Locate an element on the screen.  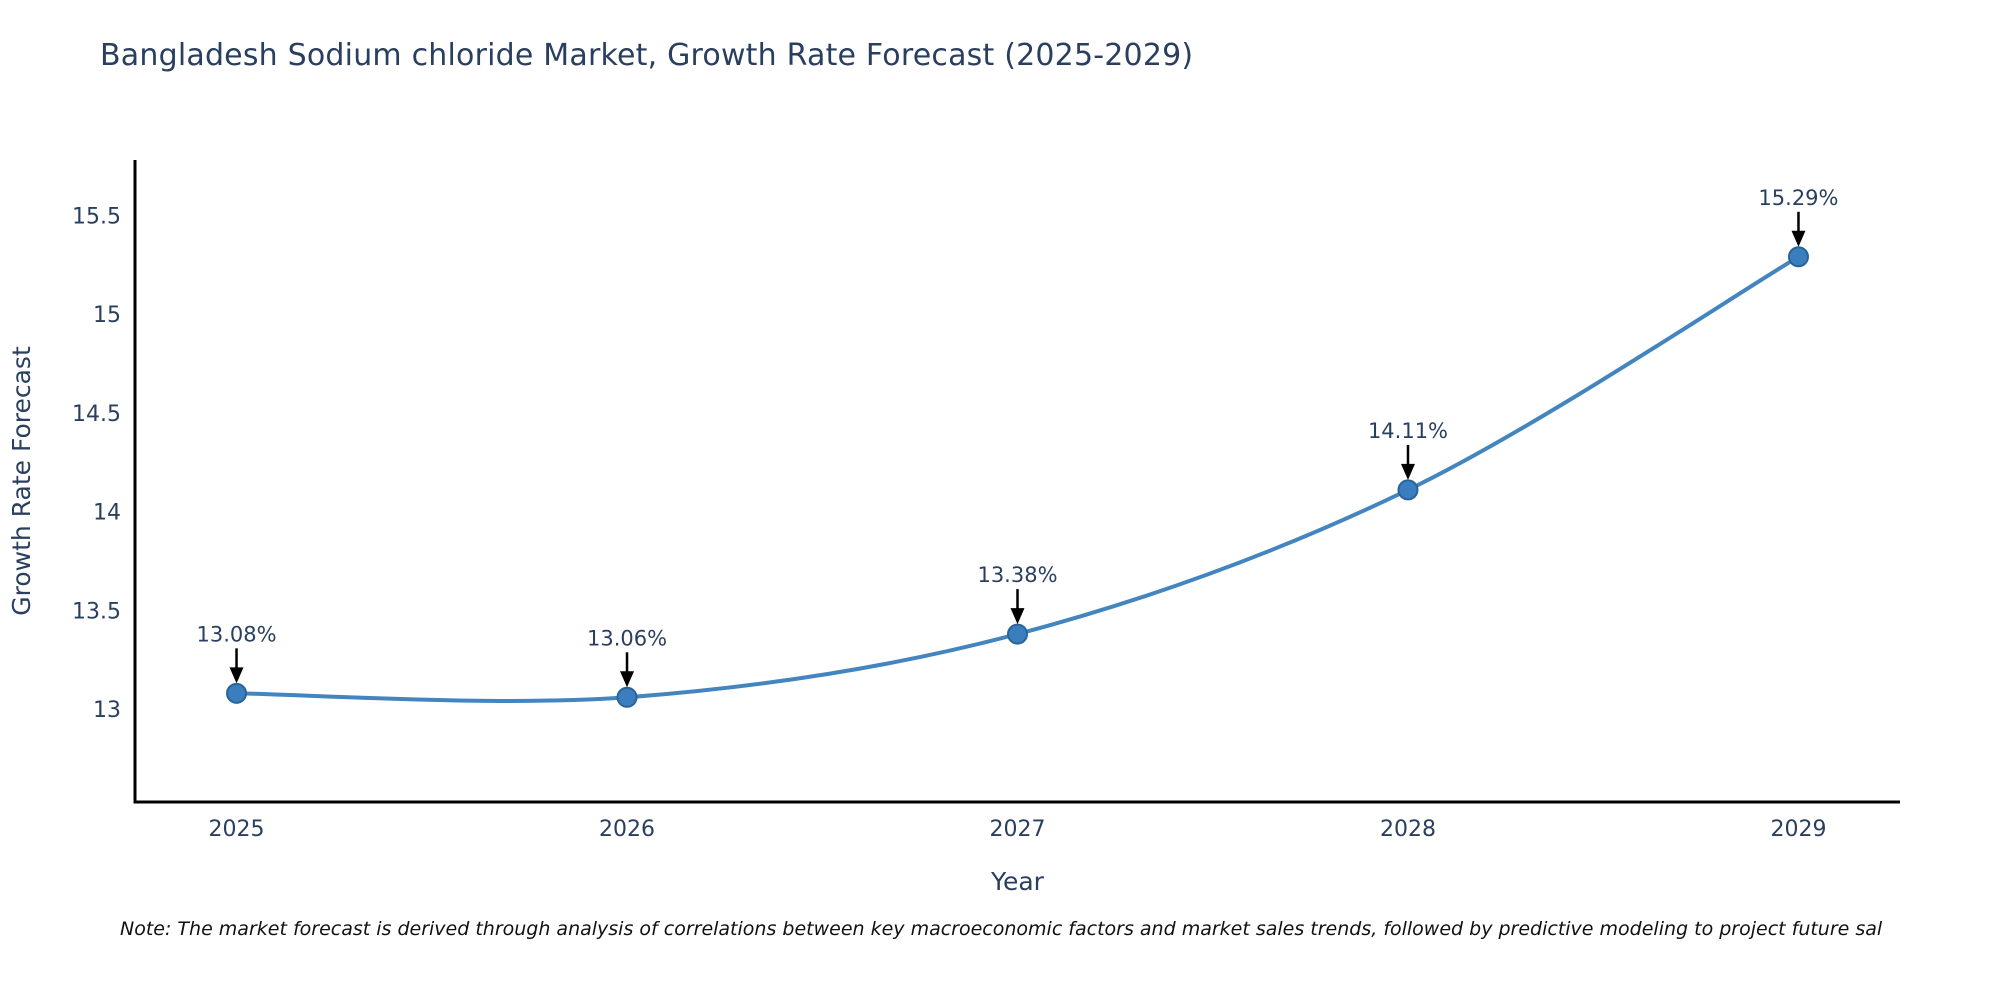
annotation-label: 15.29% is located at coordinates (1798, 198).